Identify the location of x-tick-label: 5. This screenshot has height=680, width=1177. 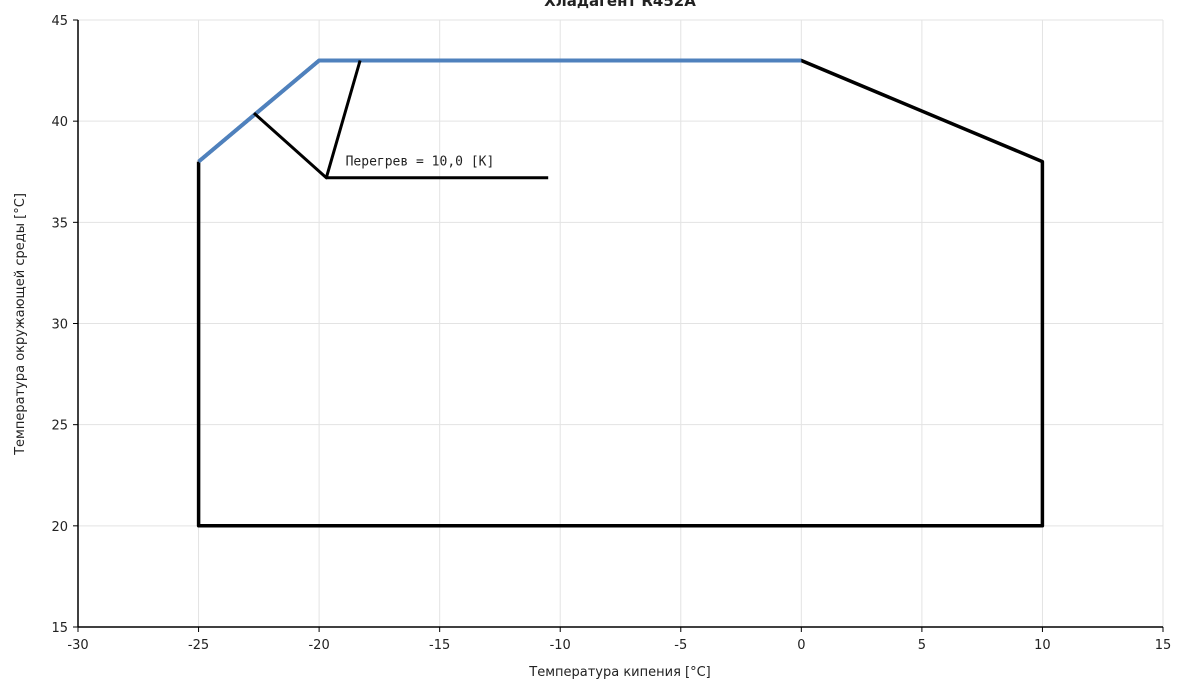
(922, 645).